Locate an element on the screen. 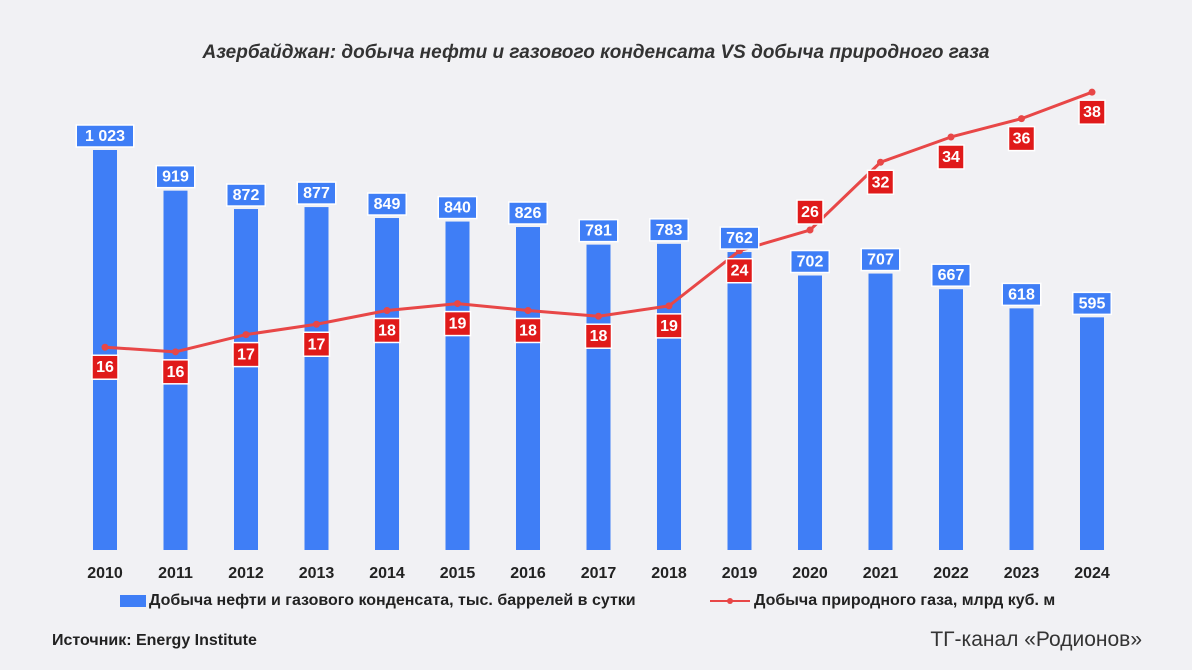 The image size is (1192, 670). line-label-2018: 19 is located at coordinates (669, 326).